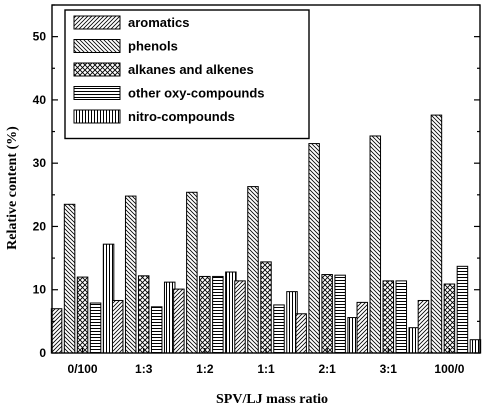 The image size is (487, 408). What do you see at coordinates (153, 46) in the screenshot?
I see `legend-label: phenols` at bounding box center [153, 46].